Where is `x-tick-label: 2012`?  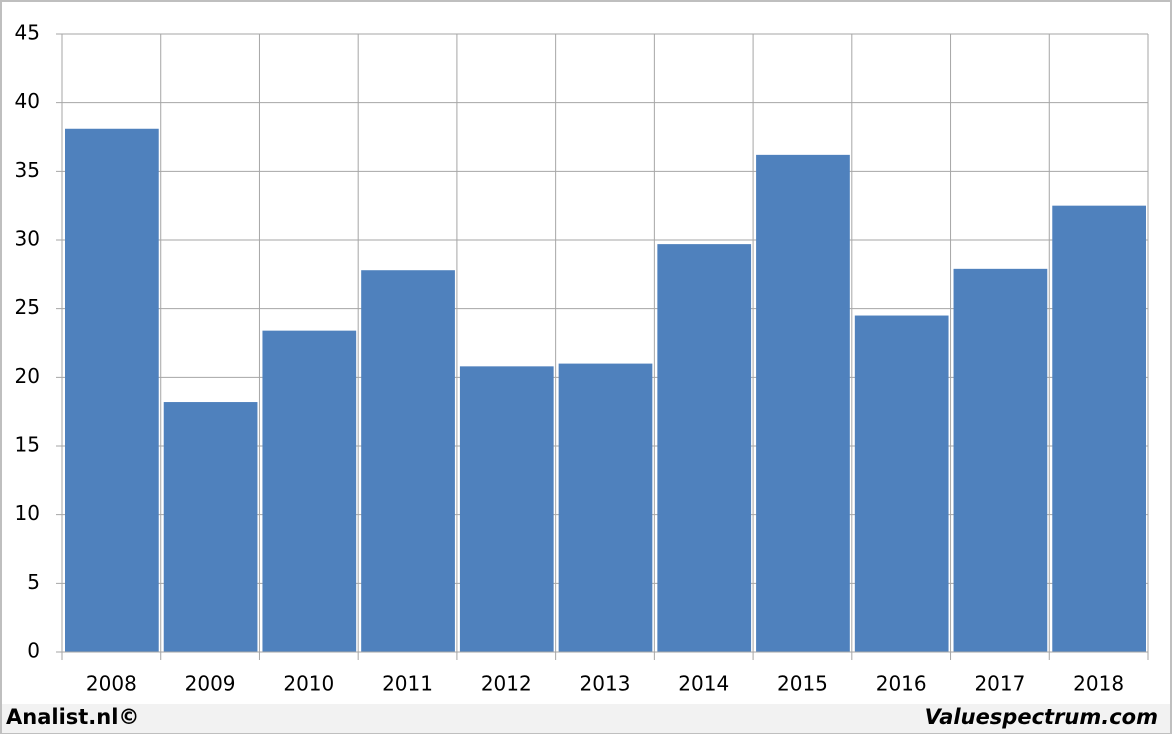 x-tick-label: 2012 is located at coordinates (506, 684).